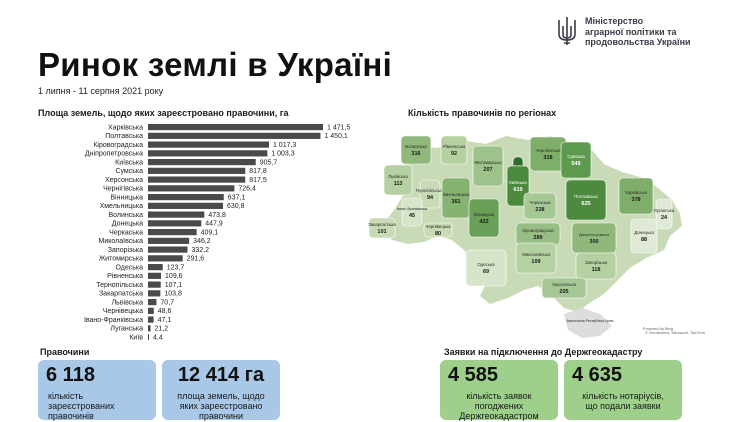 This screenshot has height=422, width=750. Describe the element at coordinates (118, 145) in the screenshot. I see `category-label: Кіровоградська` at that location.